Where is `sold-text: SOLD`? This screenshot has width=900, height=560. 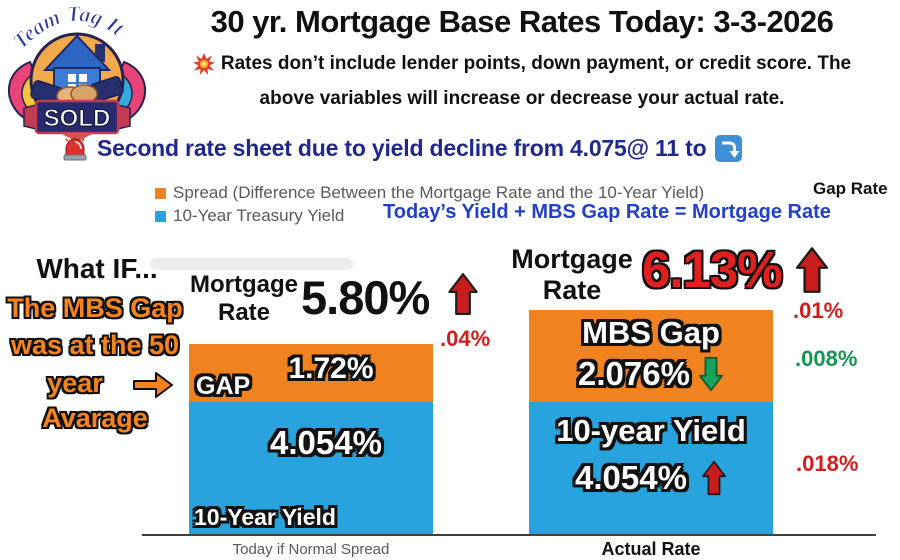 sold-text: SOLD is located at coordinates (77, 118).